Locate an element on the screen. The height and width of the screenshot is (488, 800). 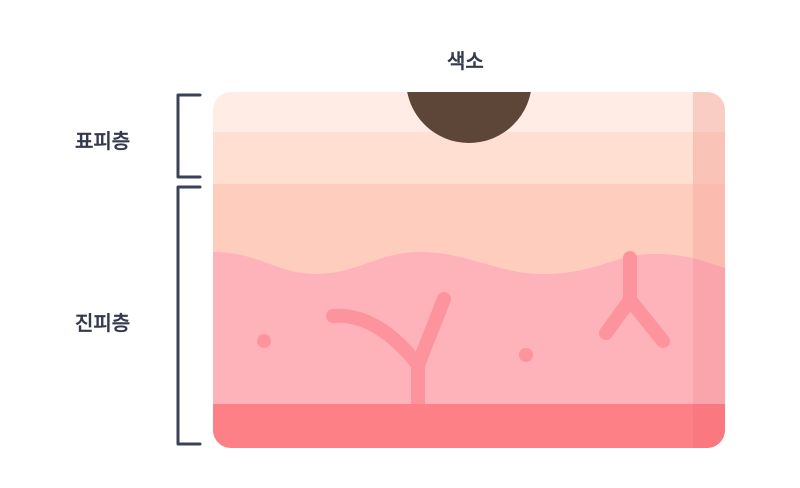
epidermis-bracket is located at coordinates (189, 136).